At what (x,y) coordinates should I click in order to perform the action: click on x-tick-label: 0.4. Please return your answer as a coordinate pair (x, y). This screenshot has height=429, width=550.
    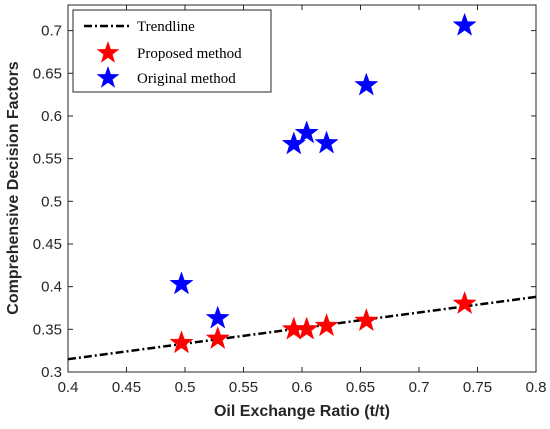
    Looking at the image, I should click on (68, 387).